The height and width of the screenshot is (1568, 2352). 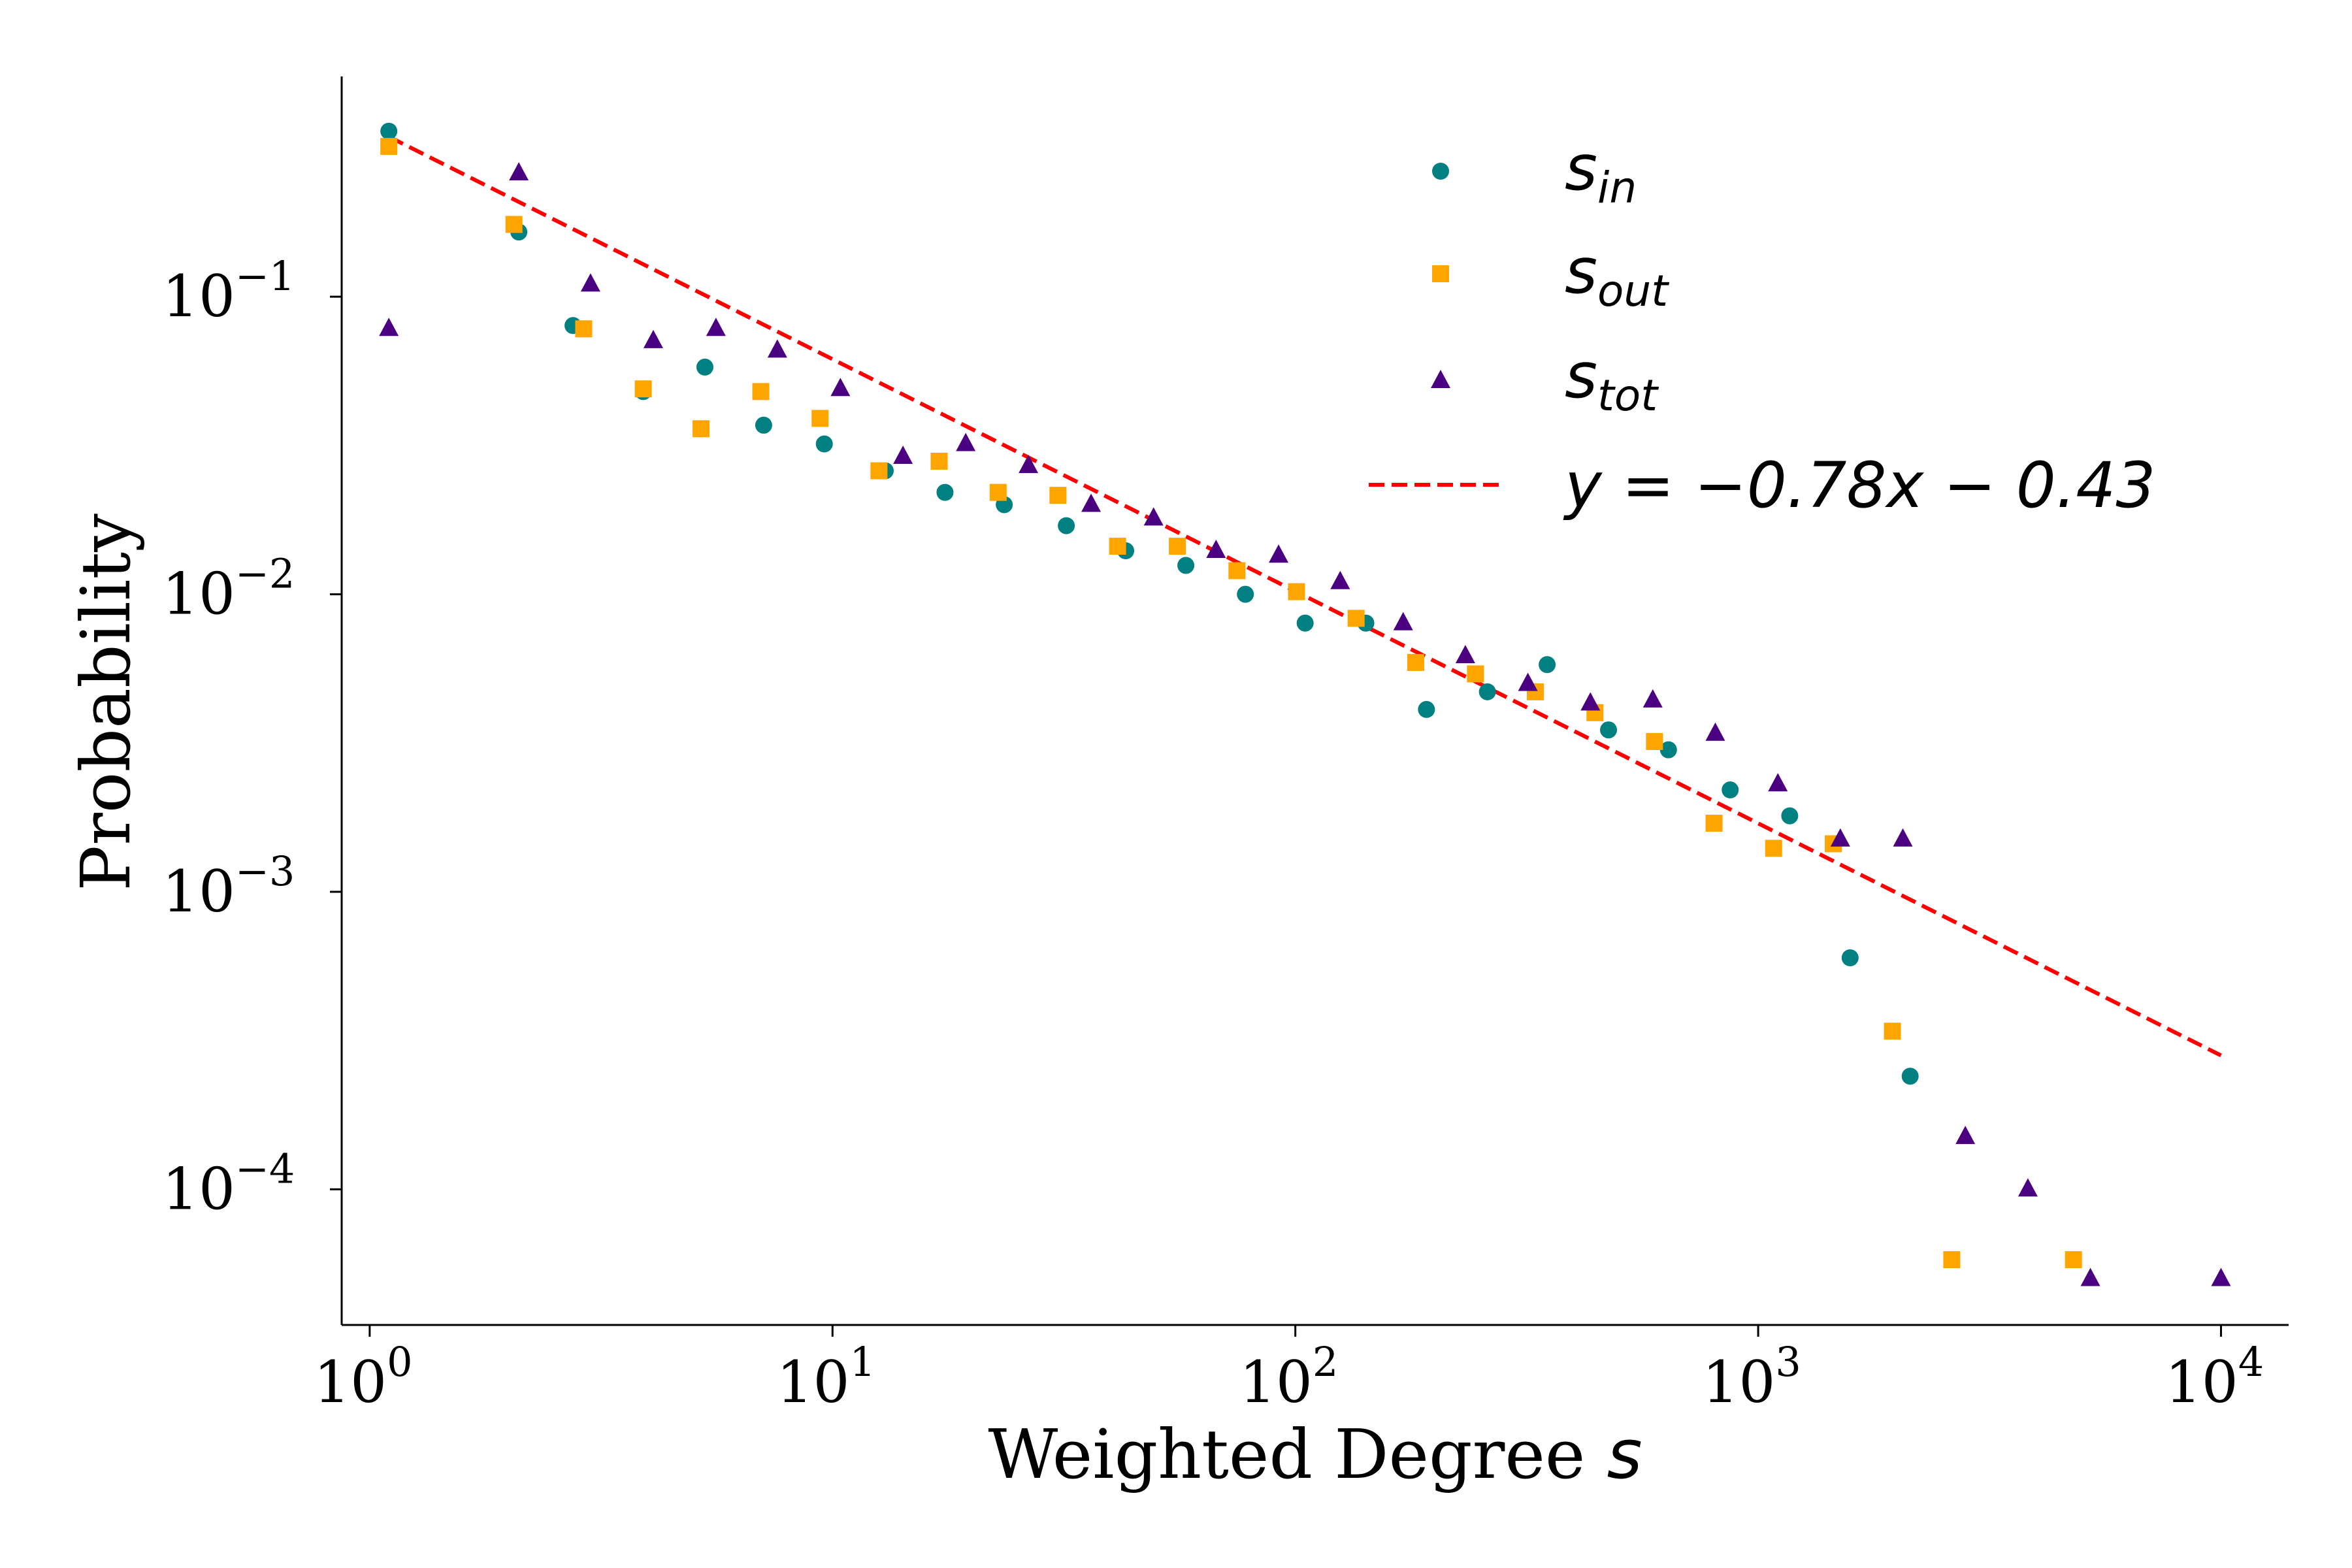 What do you see at coordinates (265, 871) in the screenshot?
I see `y-tick-label-exp-2: −3` at bounding box center [265, 871].